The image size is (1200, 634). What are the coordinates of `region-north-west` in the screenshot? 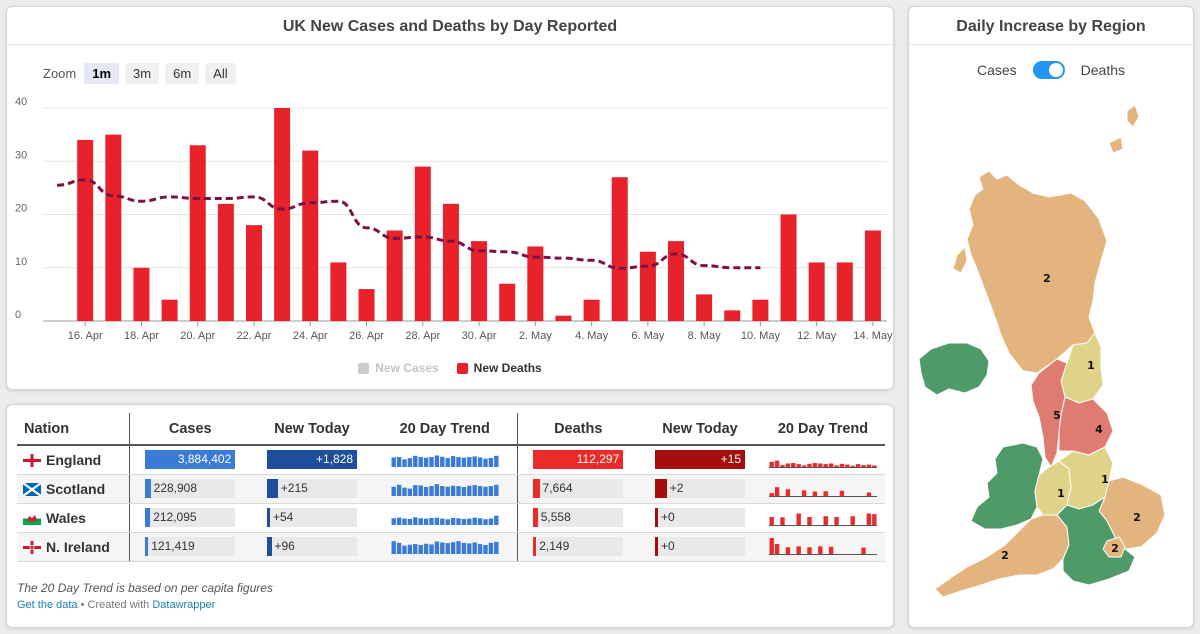 It's located at (1049, 413).